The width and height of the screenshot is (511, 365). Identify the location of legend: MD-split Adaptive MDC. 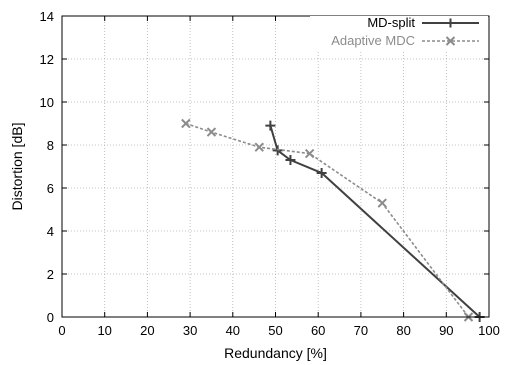
(399, 32).